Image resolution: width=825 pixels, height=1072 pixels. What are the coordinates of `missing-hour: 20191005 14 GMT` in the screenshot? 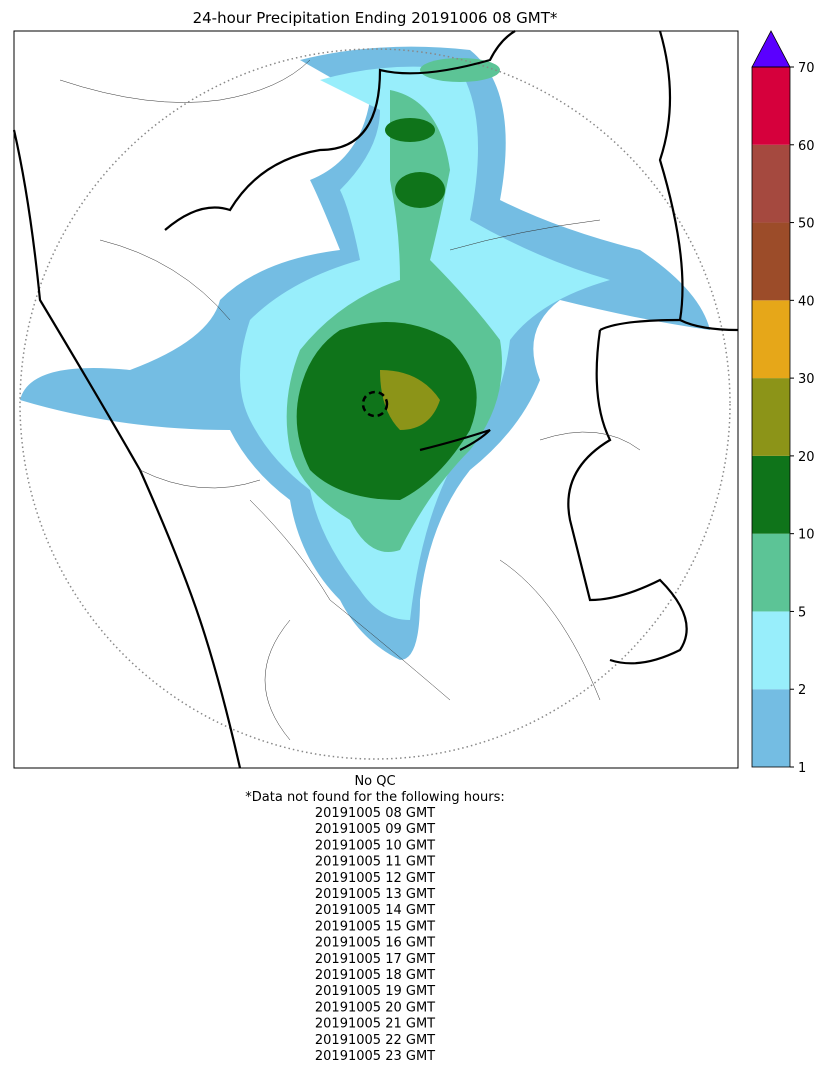 It's located at (375, 910).